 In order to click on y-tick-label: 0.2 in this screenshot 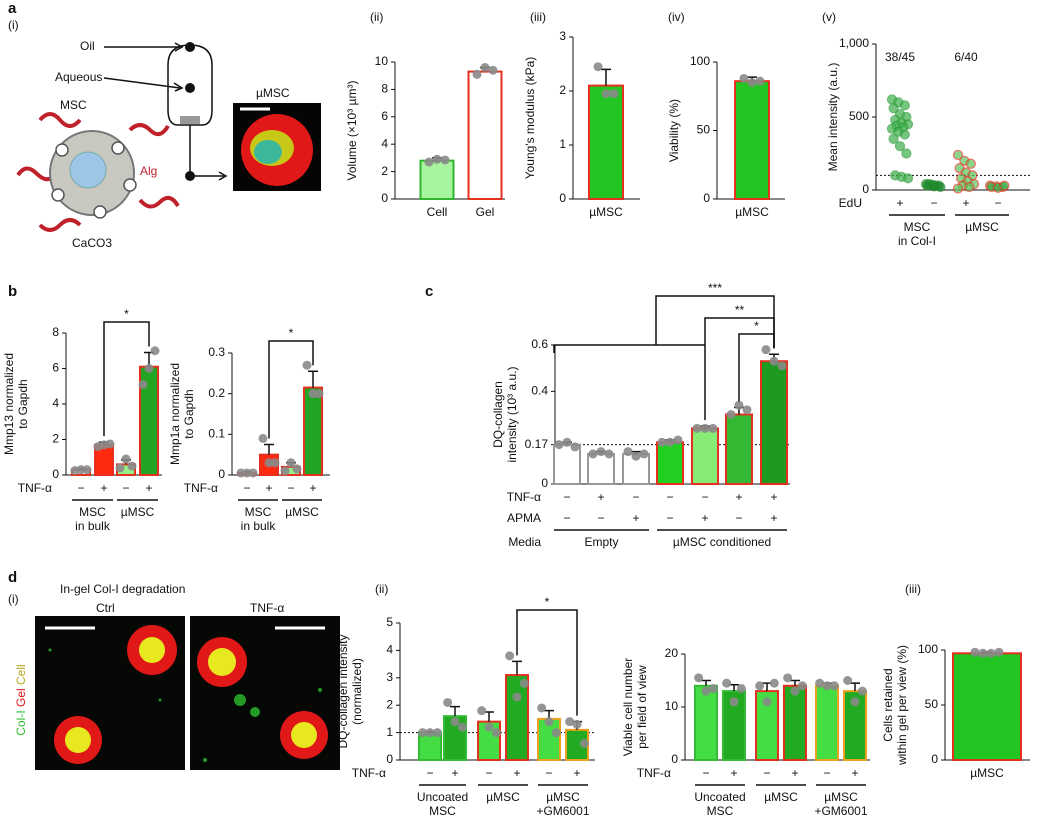, I will do `click(216, 393)`.